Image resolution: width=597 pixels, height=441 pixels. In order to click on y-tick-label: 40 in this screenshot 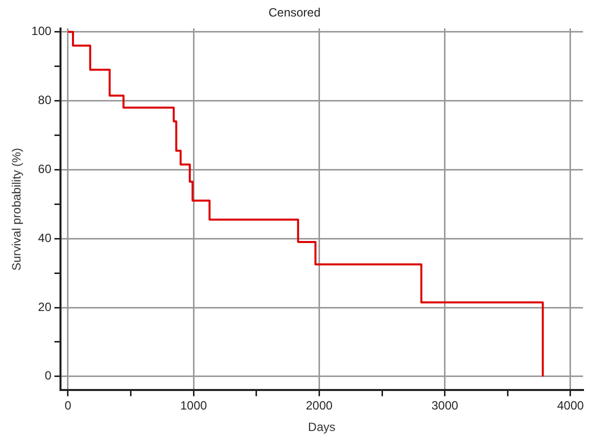, I will do `click(45, 237)`.